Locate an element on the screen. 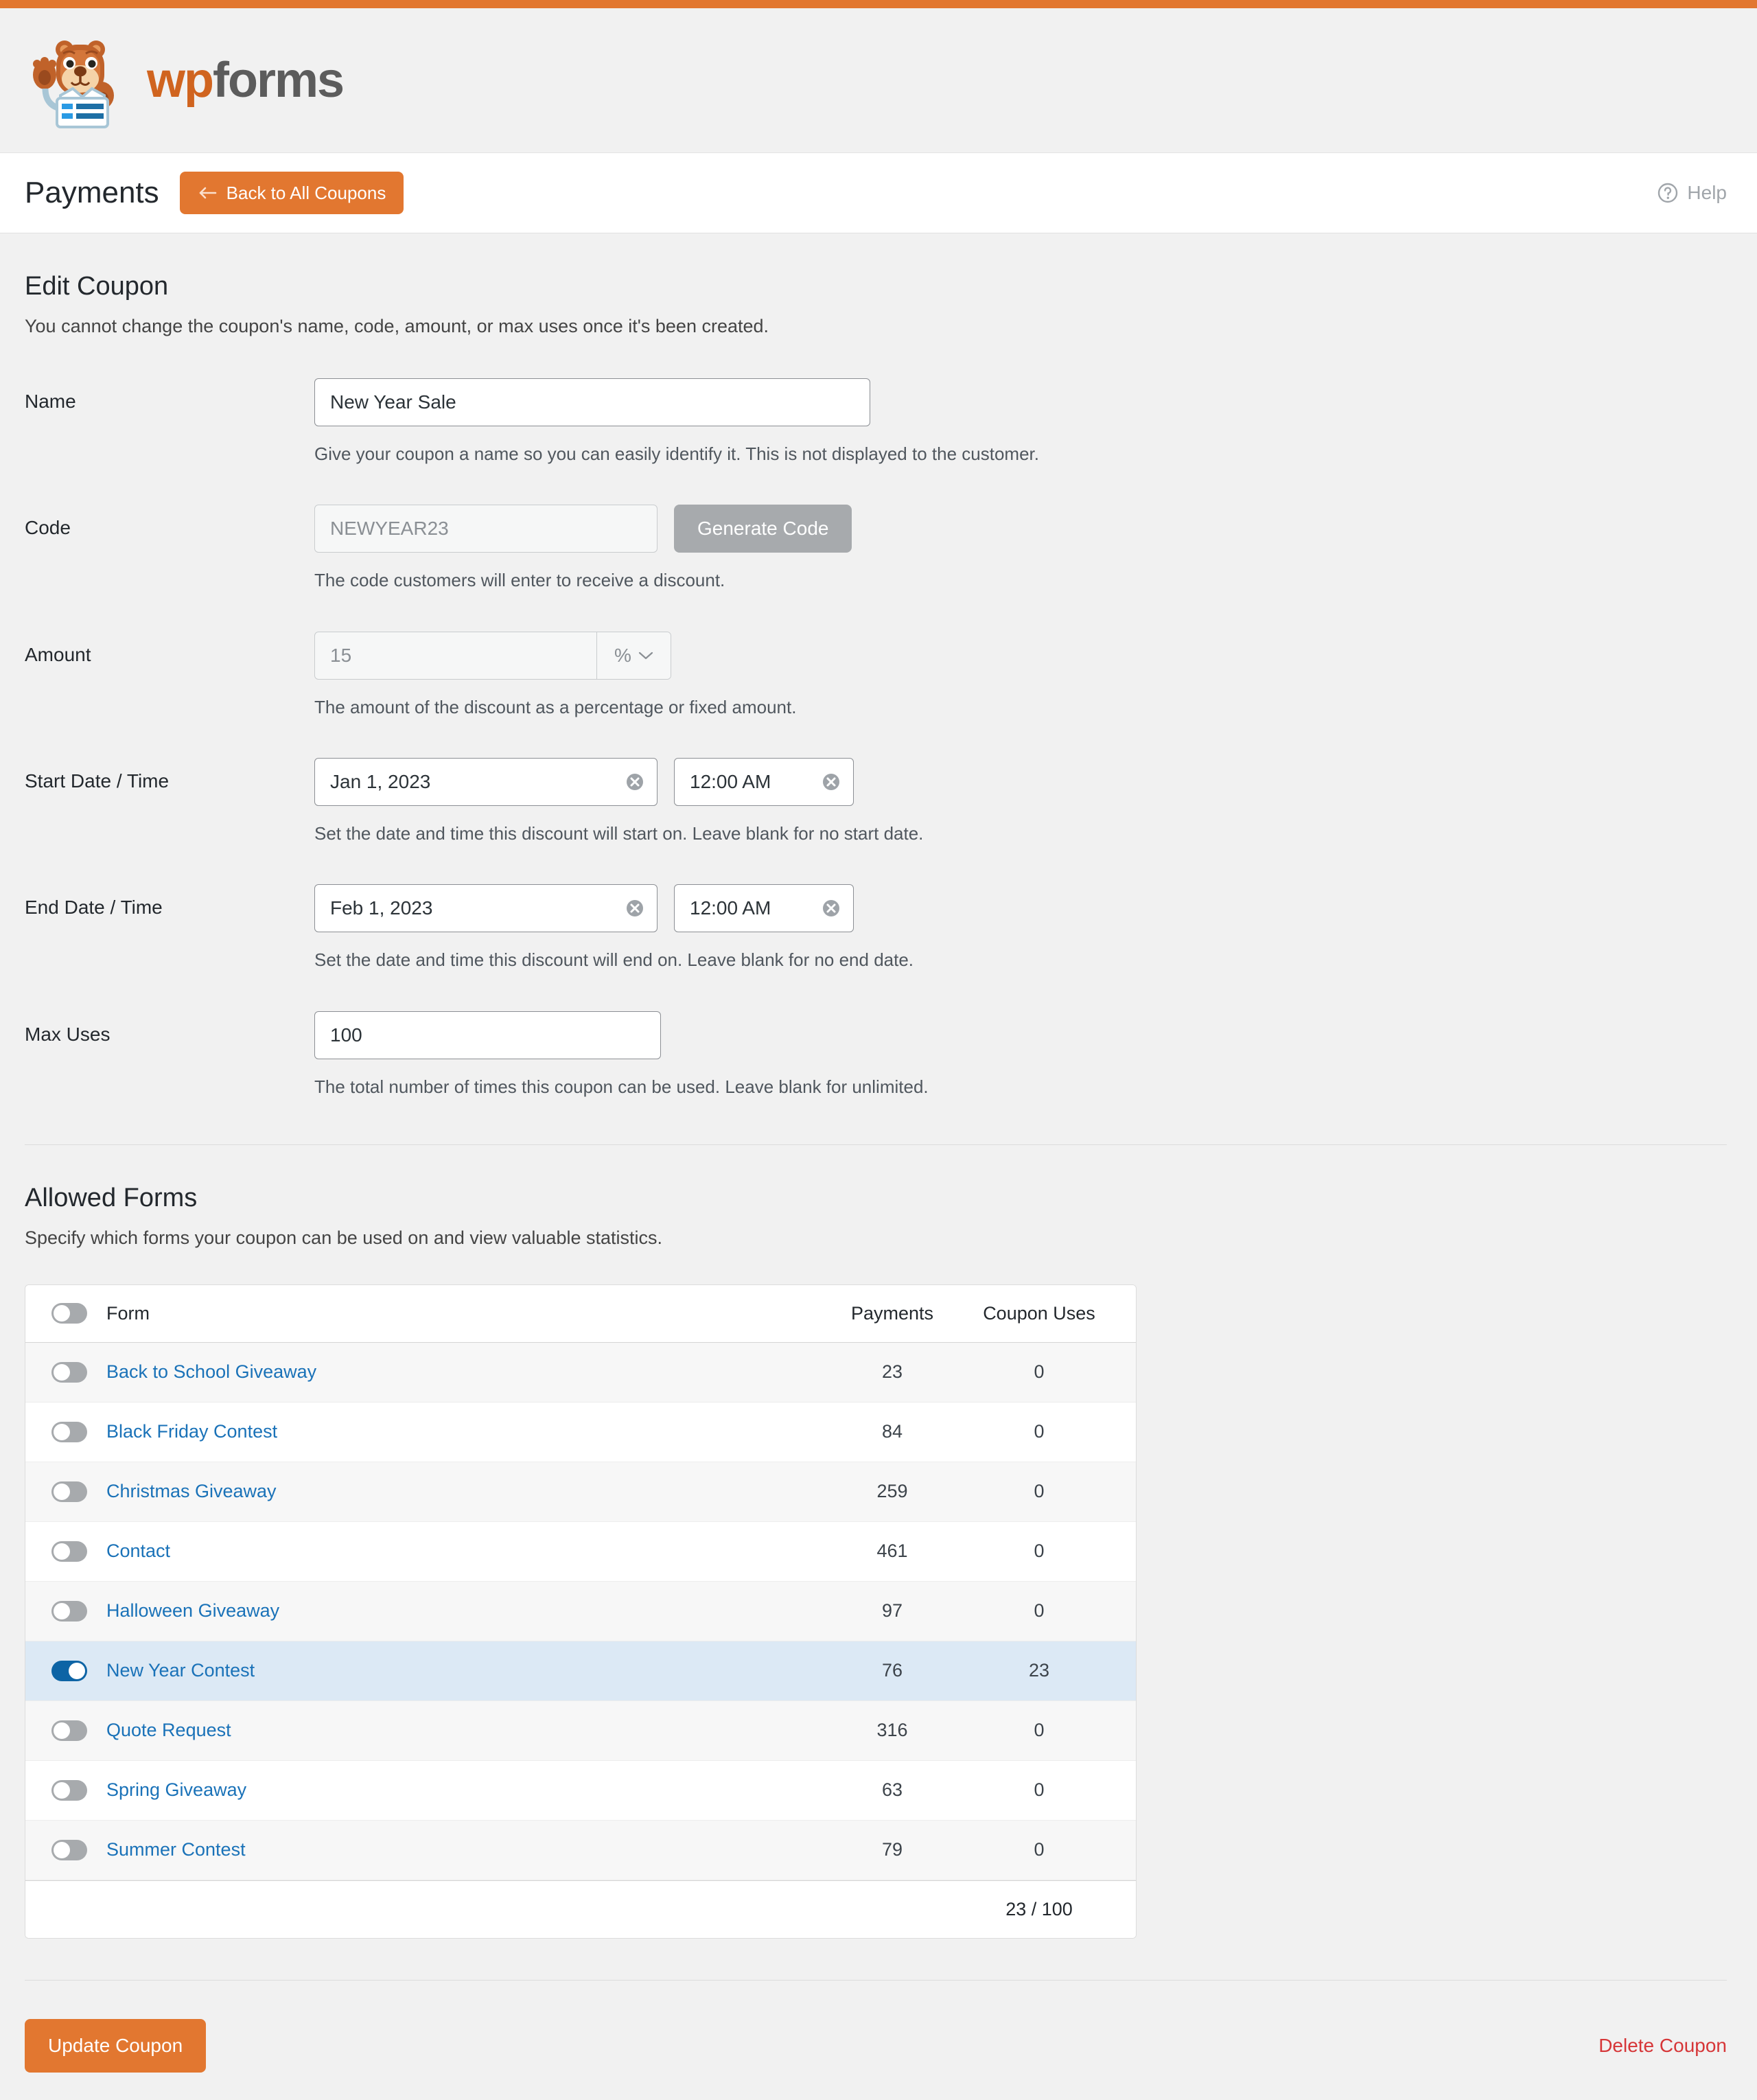  table-row: Contact 461 0 is located at coordinates (580, 1552).